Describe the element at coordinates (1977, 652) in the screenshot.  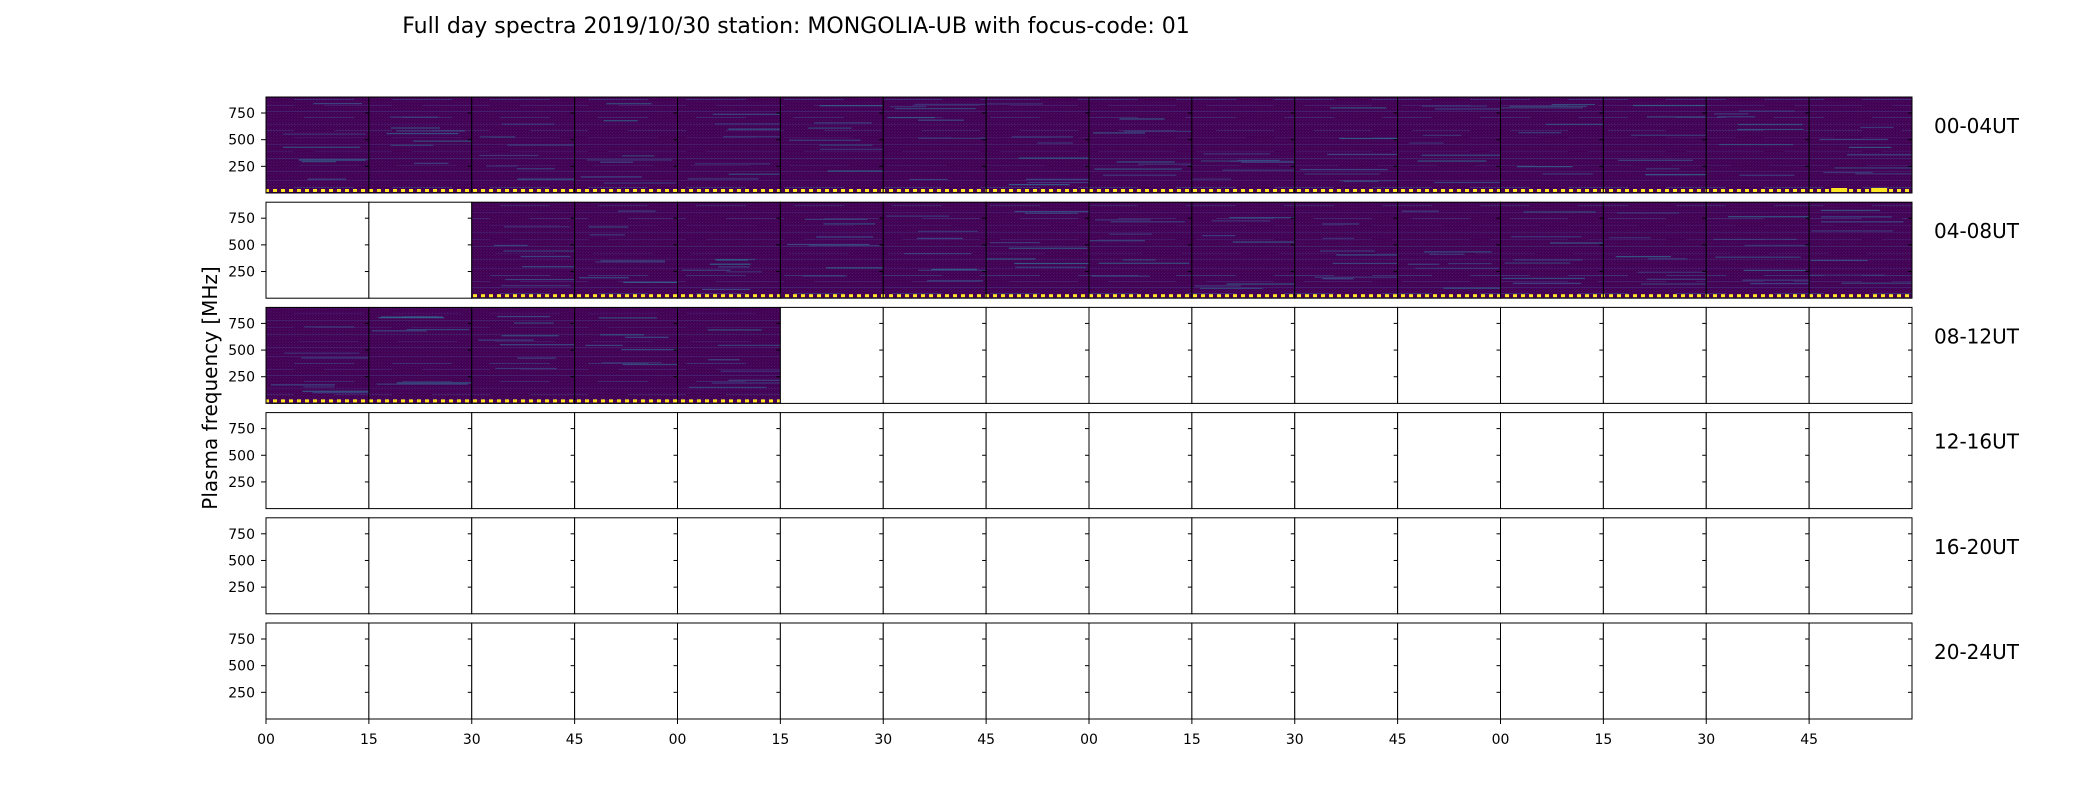
I see `row-label: 20-24UT` at that location.